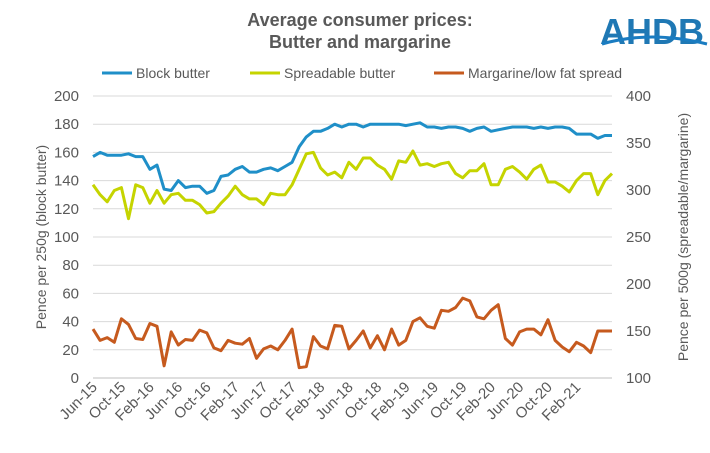 The width and height of the screenshot is (710, 453). I want to click on y-tick-label-left: 200, so click(66, 96).